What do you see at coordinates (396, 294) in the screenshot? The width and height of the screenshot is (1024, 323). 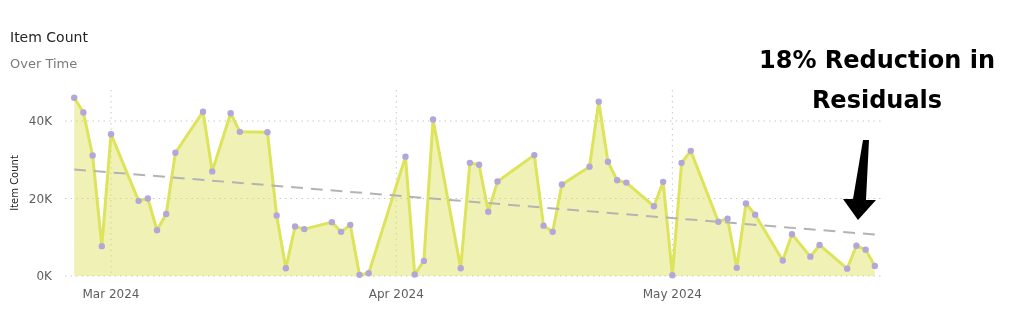 I see `x-tick-label: Apr 2024` at bounding box center [396, 294].